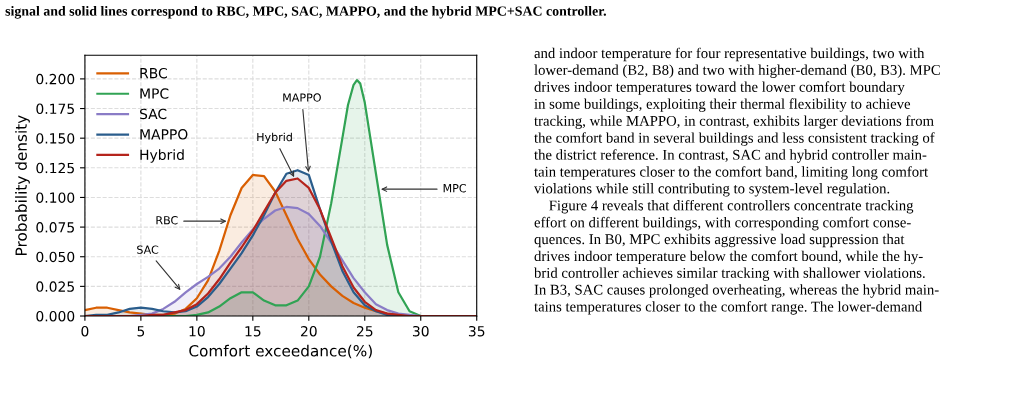 Image resolution: width=1023 pixels, height=397 pixels. What do you see at coordinates (55, 197) in the screenshot?
I see `y-tick-label: 0.100` at bounding box center [55, 197].